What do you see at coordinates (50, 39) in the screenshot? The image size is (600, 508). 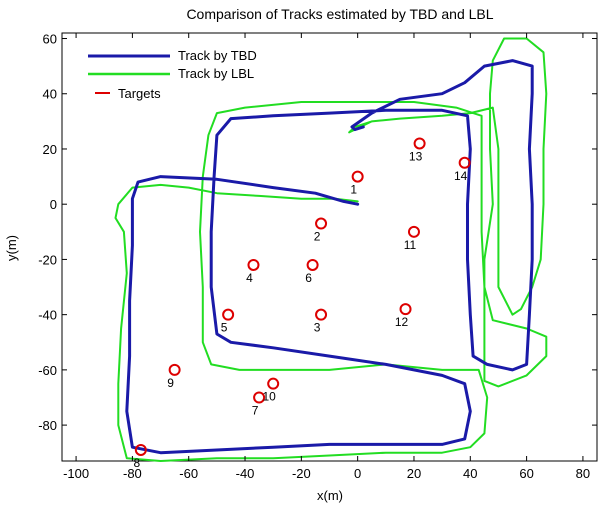 I see `y-tick-label: 60` at bounding box center [50, 39].